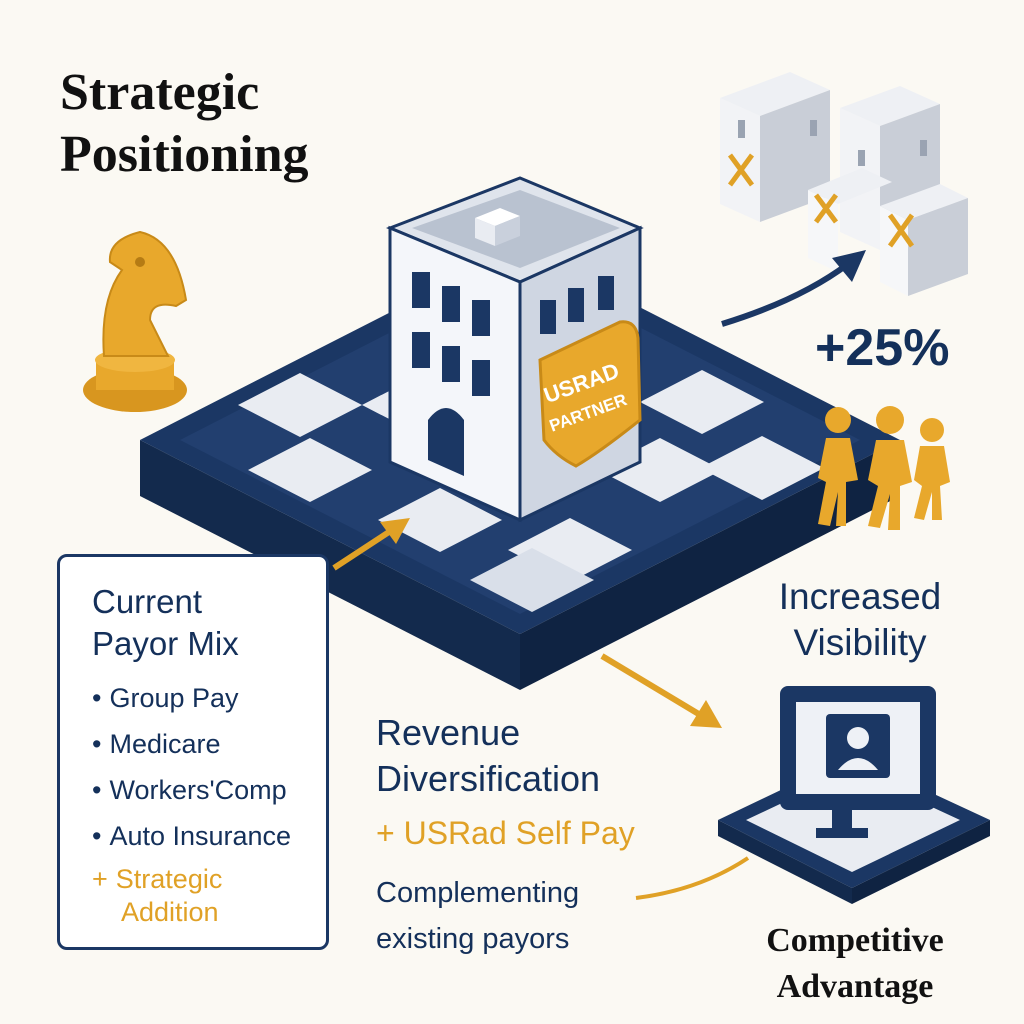  Describe the element at coordinates (590, 394) in the screenshot. I see `usrad-partner-badge: USRAD PARTNER` at that location.